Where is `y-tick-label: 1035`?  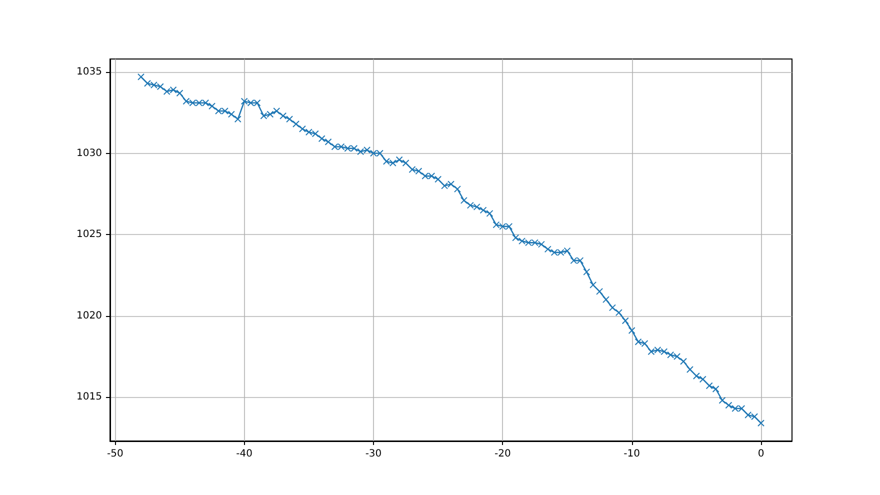 y-tick-label: 1035 is located at coordinates (89, 72).